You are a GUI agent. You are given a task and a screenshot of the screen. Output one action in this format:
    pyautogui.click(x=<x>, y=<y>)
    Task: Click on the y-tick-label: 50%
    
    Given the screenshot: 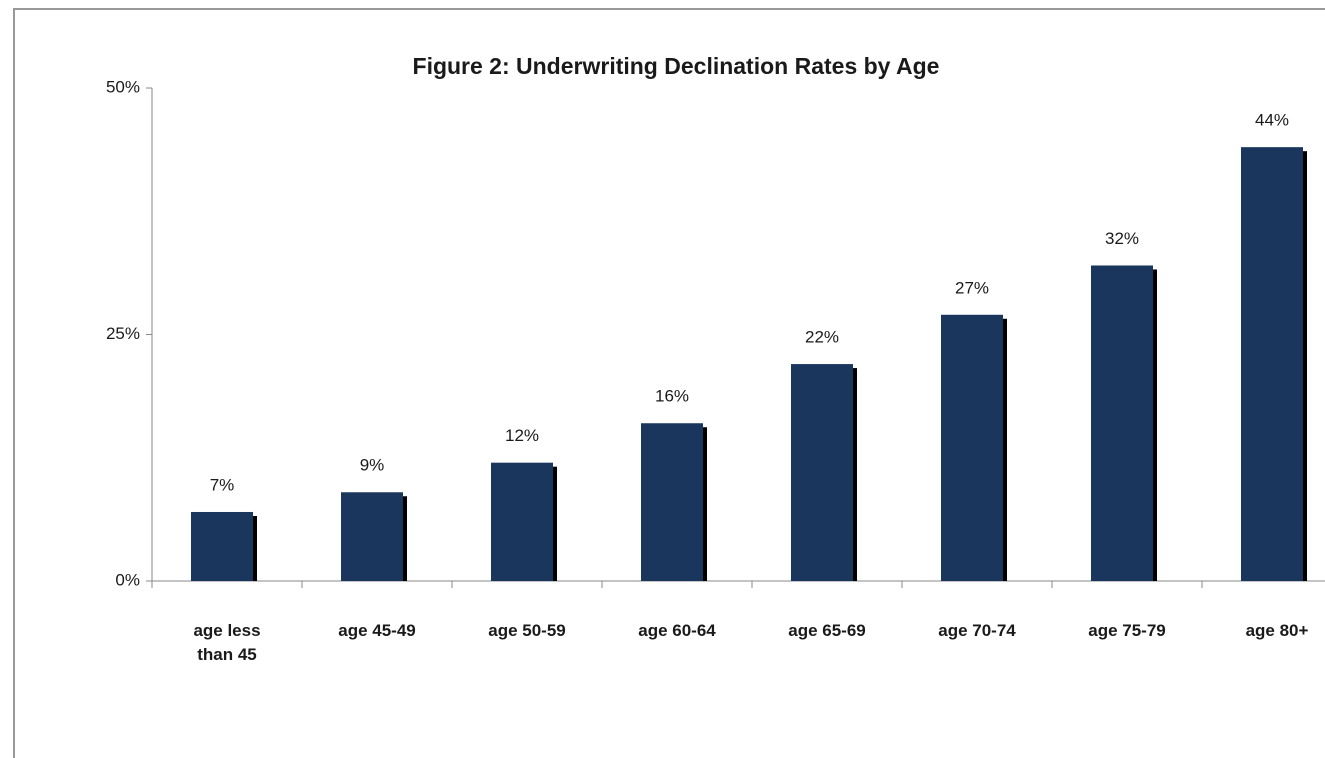 What is the action you would take?
    pyautogui.click(x=123, y=86)
    